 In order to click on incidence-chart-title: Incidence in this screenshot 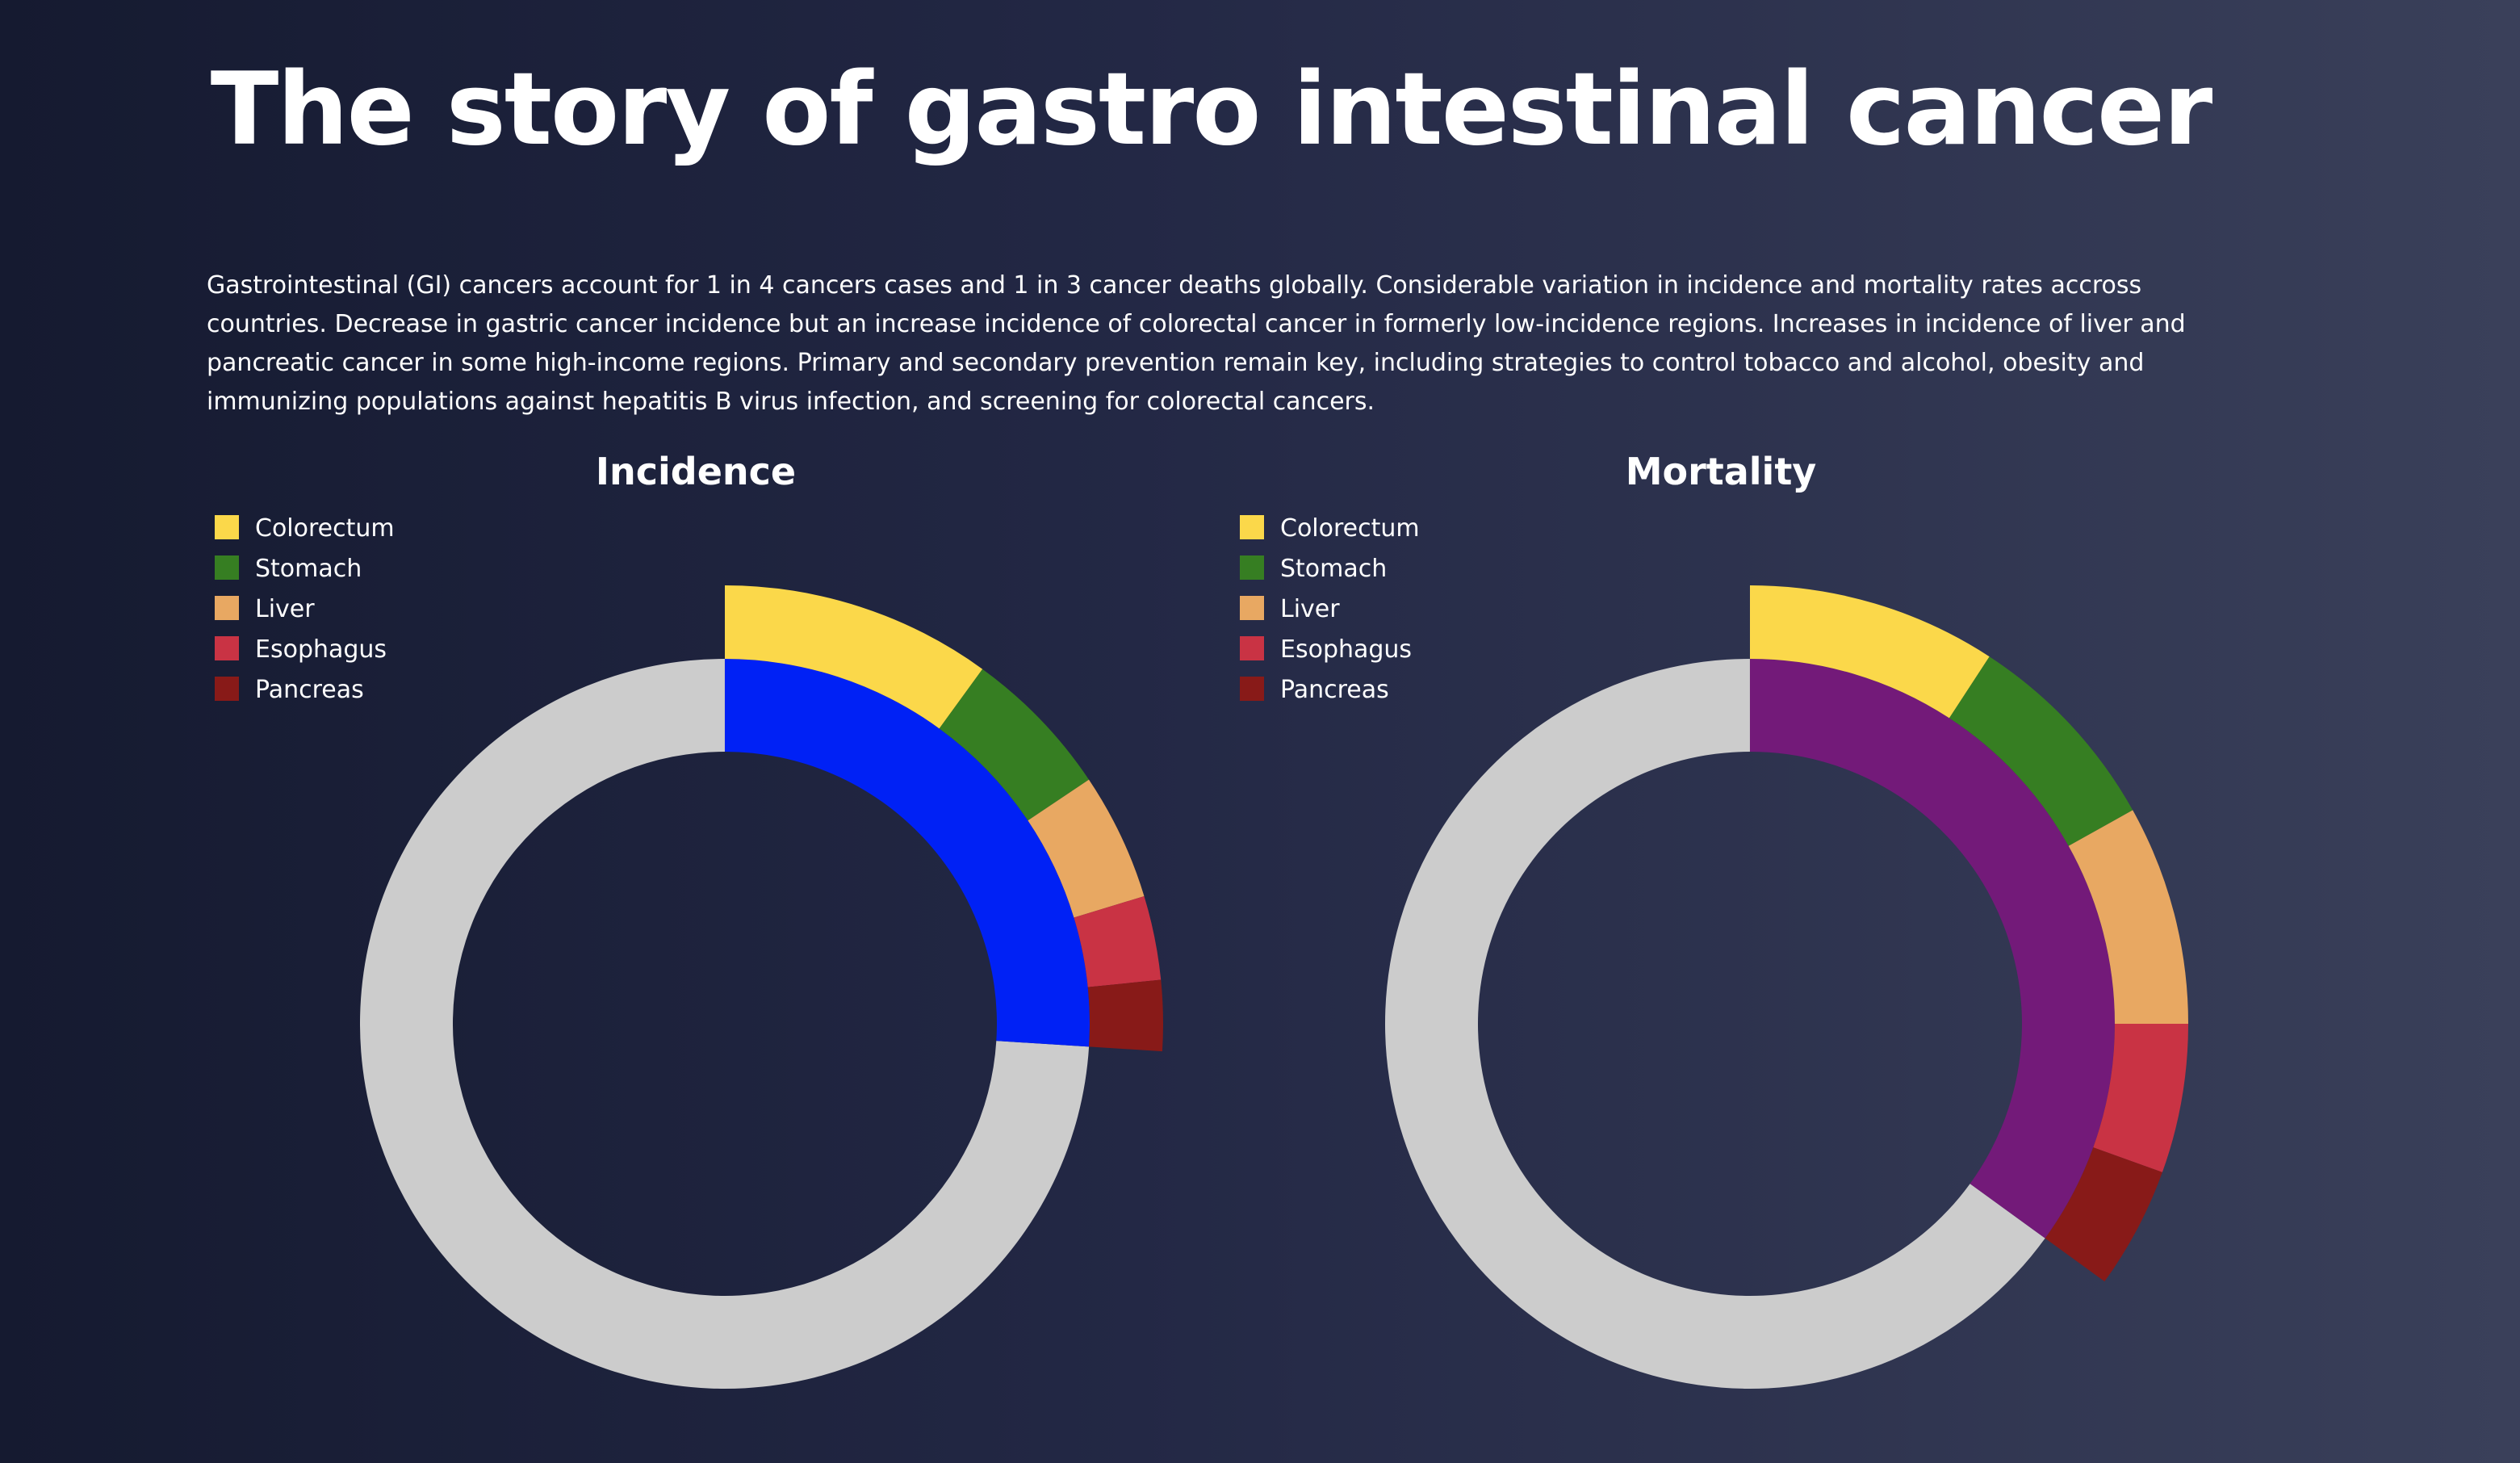, I will do `click(696, 471)`.